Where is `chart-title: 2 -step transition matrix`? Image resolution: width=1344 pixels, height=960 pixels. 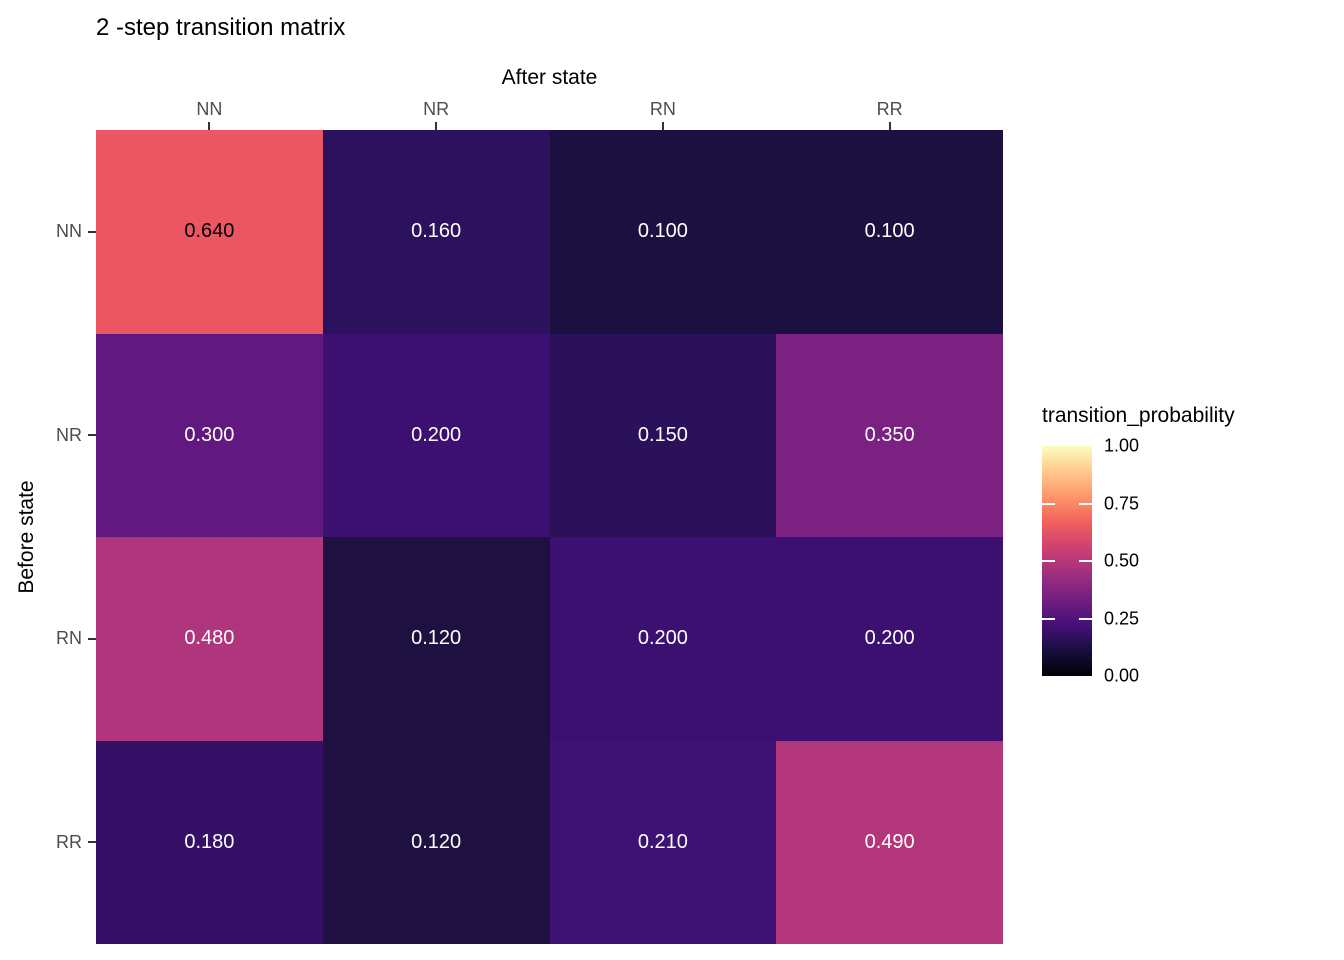 chart-title: 2 -step transition matrix is located at coordinates (221, 27).